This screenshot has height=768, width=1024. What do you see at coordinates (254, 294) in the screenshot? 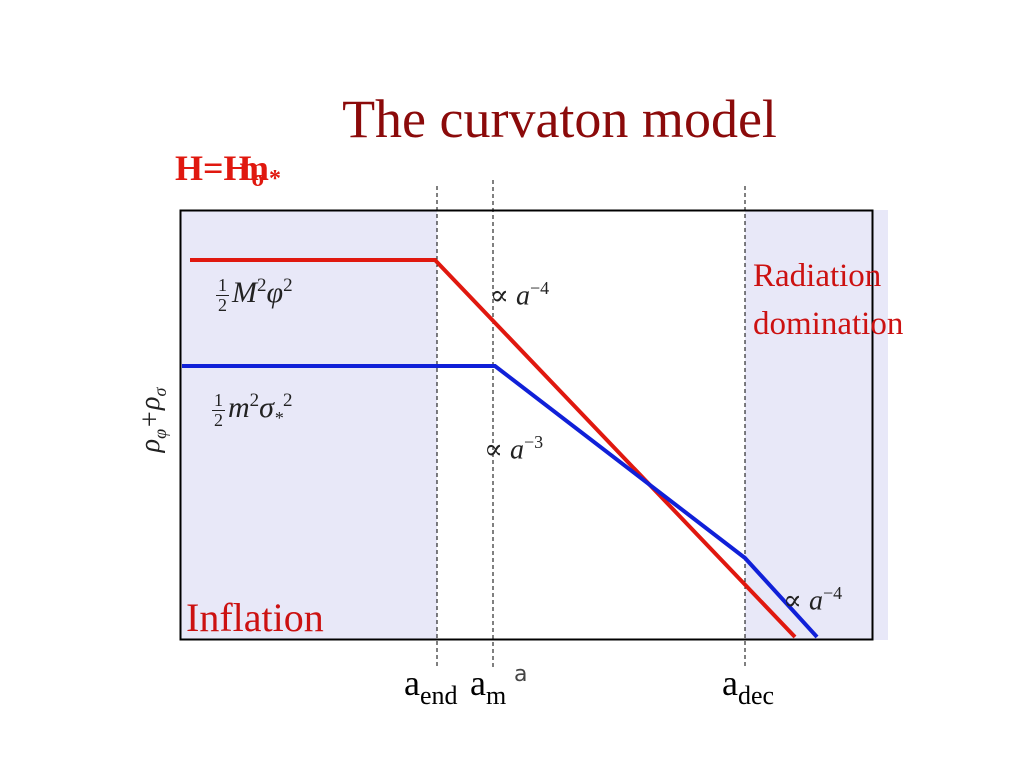
I see `inflaton-potential-formula: 1 2 M2φ2` at bounding box center [254, 294].